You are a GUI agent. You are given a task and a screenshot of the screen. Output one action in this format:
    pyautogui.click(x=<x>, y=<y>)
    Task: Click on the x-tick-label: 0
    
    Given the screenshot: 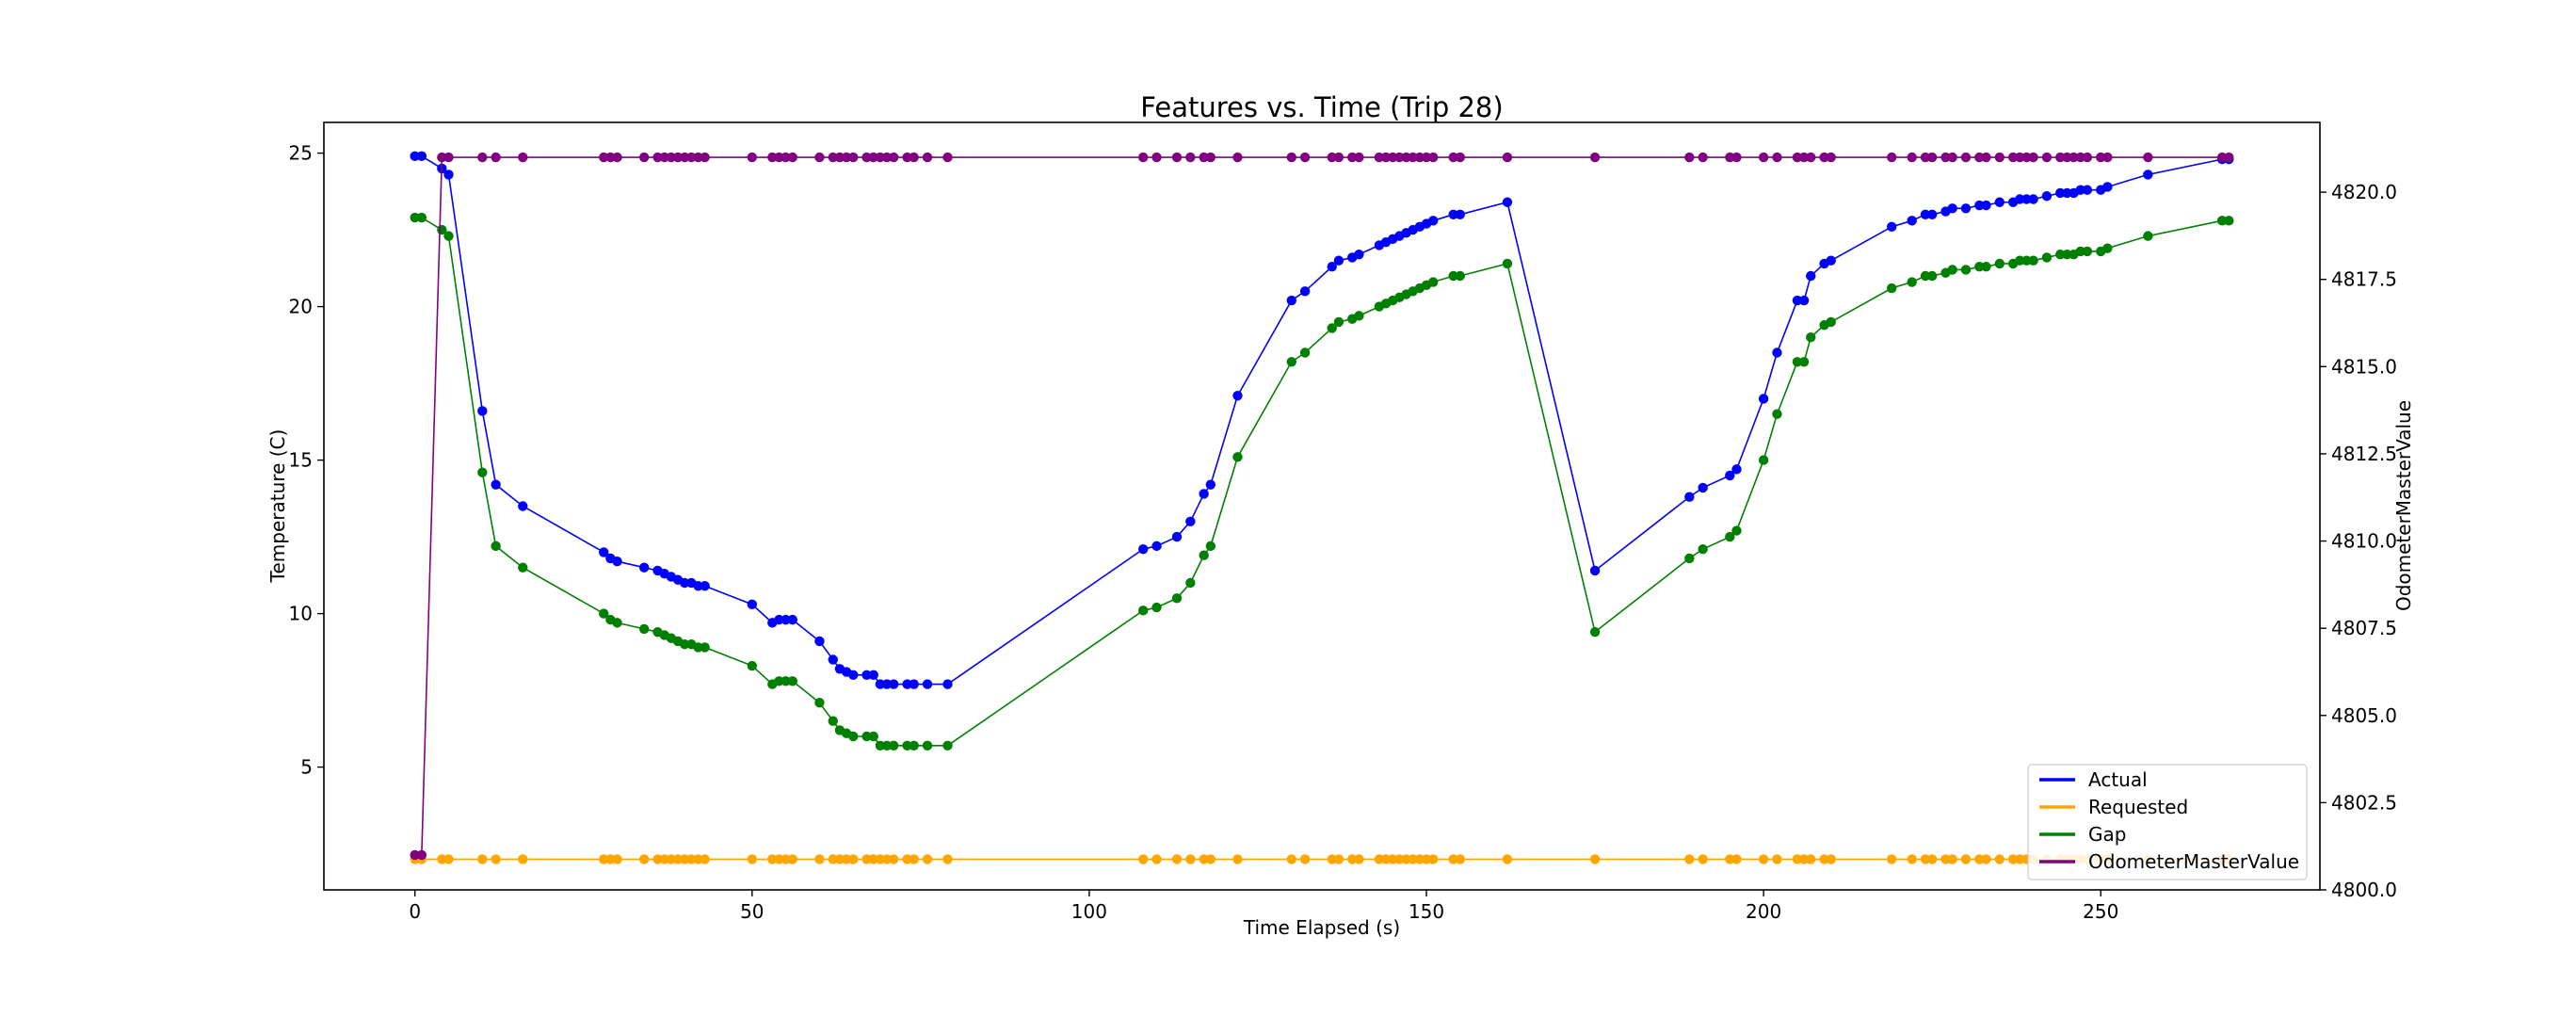 What is the action you would take?
    pyautogui.click(x=415, y=912)
    